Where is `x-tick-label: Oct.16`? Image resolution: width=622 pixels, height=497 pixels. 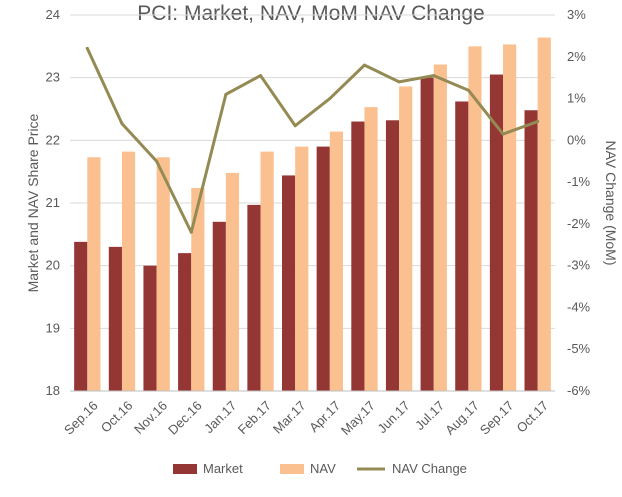 x-tick-label: Oct.16 is located at coordinates (117, 417).